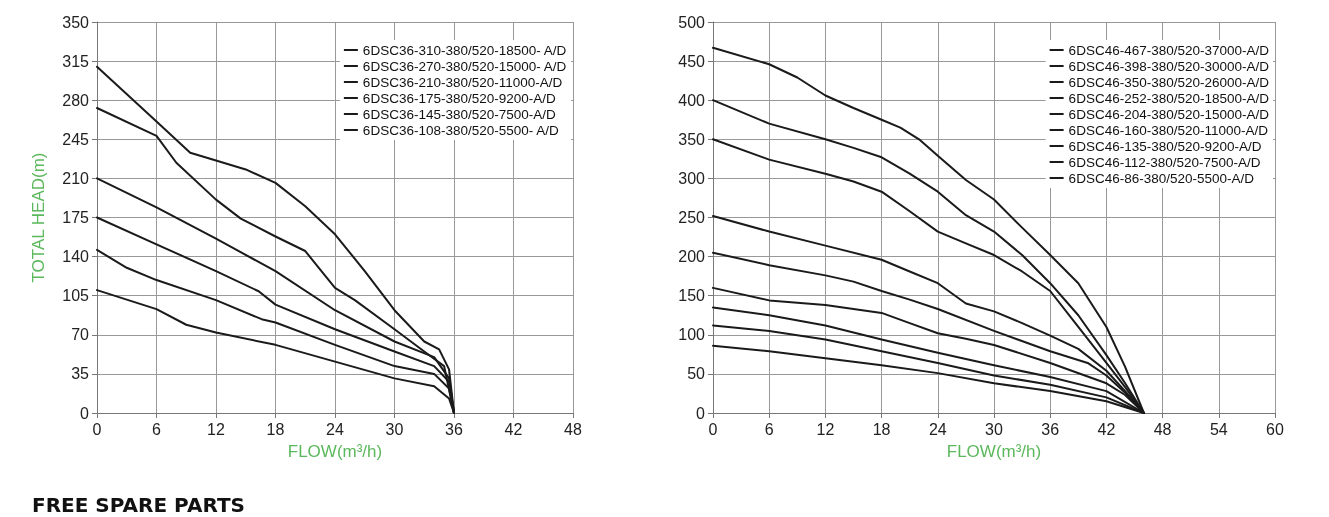 This screenshot has height=517, width=1329. Describe the element at coordinates (1168, 130) in the screenshot. I see `legend-label: 6DSC46-160-380/520-11000-A/D` at that location.